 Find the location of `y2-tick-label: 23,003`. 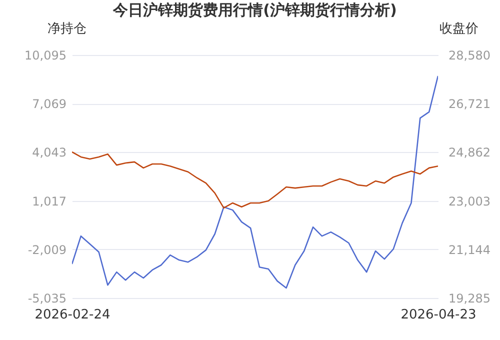

y2-tick-label: 23,003 is located at coordinates (469, 201).